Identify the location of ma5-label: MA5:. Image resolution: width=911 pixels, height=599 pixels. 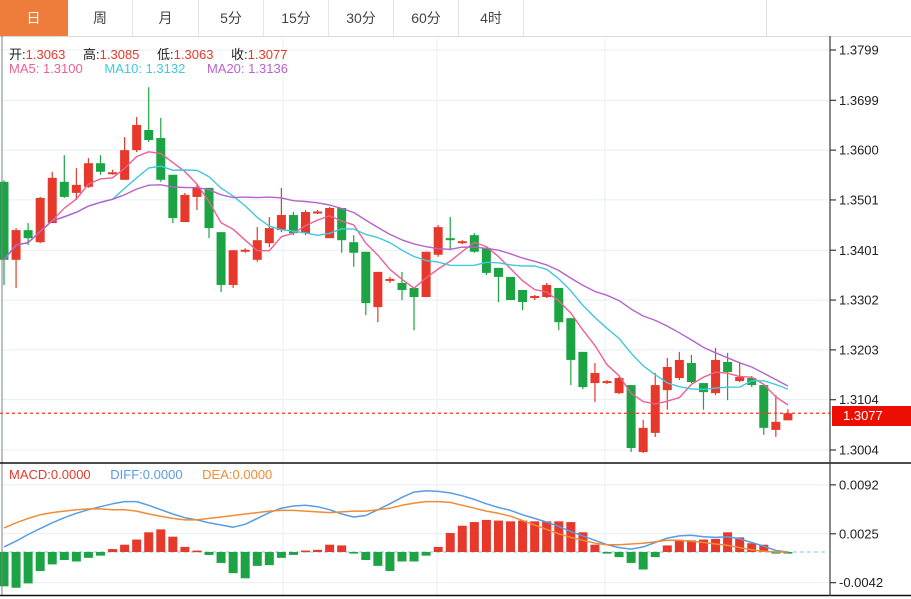
(24, 68).